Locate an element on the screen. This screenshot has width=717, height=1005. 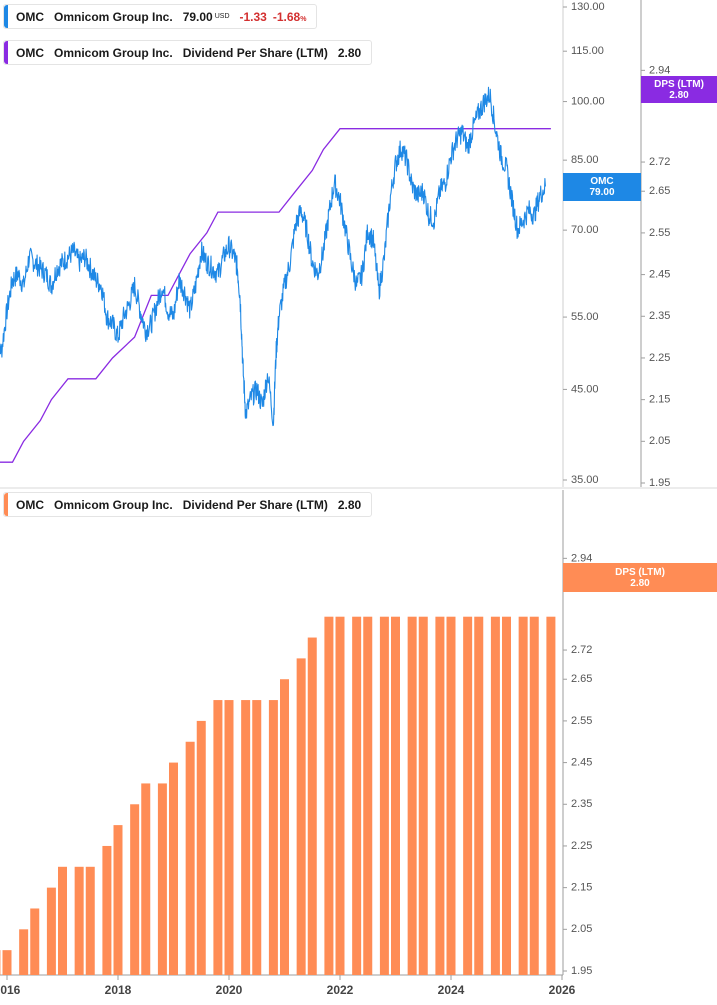
dps-bar-legend-ticker: OMC is located at coordinates (30, 504).